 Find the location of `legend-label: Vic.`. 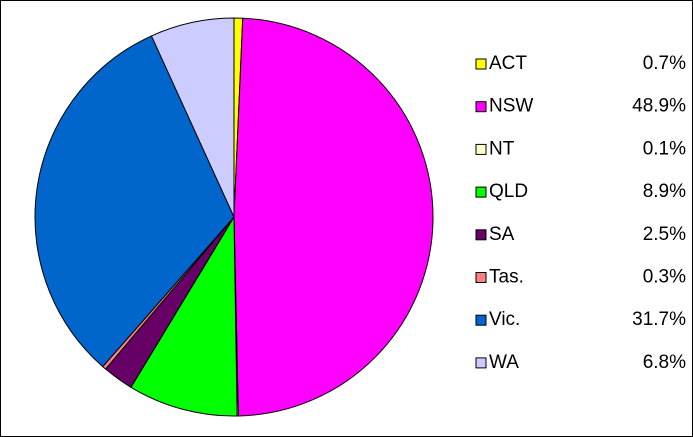

legend-label: Vic. is located at coordinates (504, 319).